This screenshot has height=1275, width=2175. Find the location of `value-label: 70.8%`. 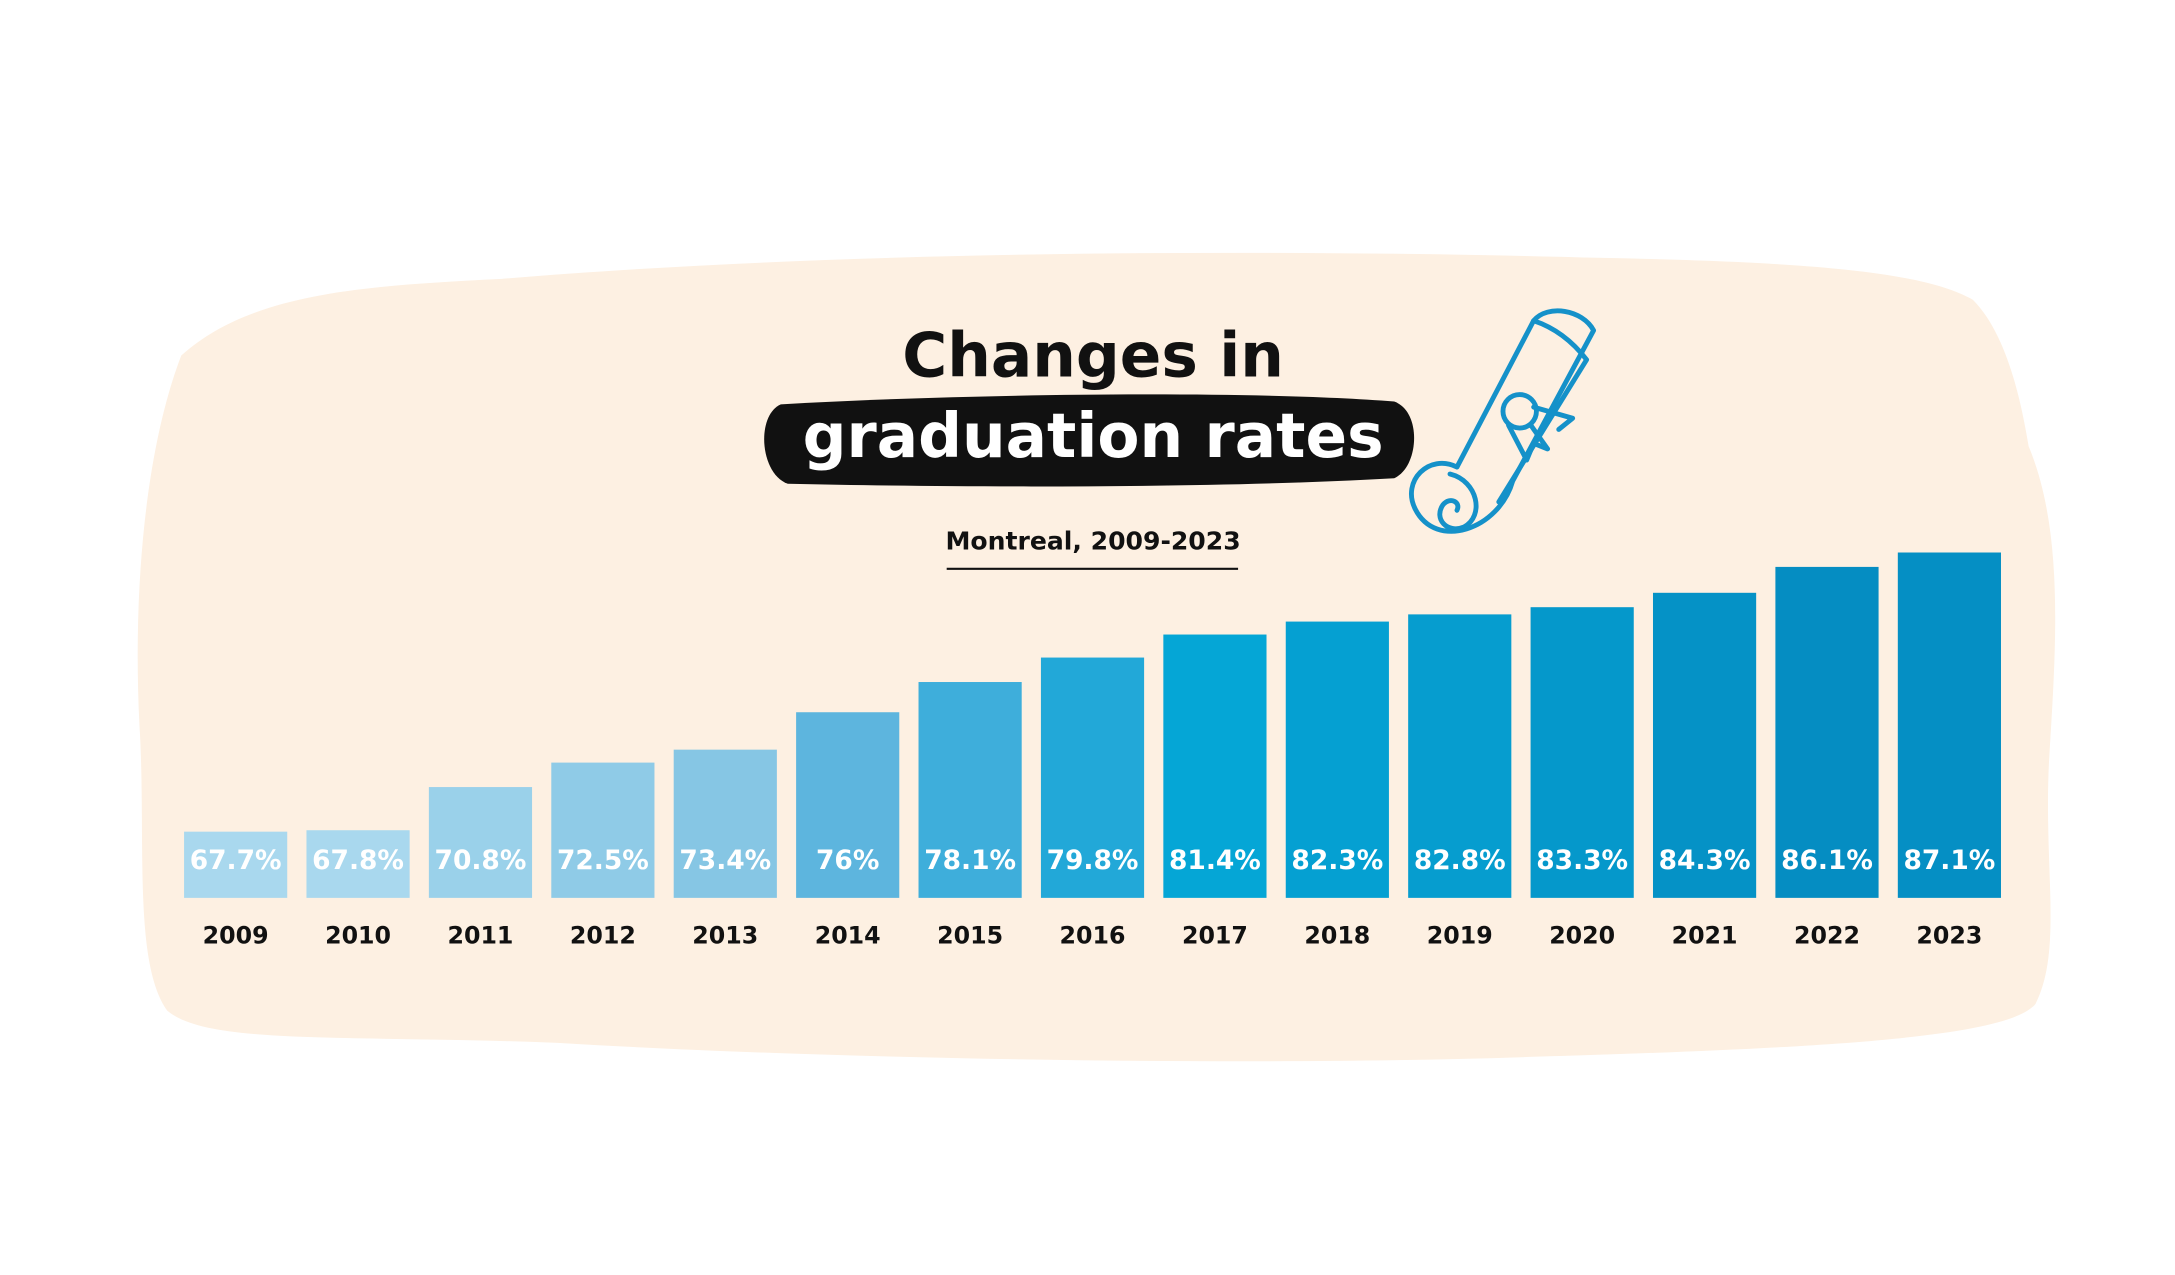

value-label: 70.8% is located at coordinates (481, 860).